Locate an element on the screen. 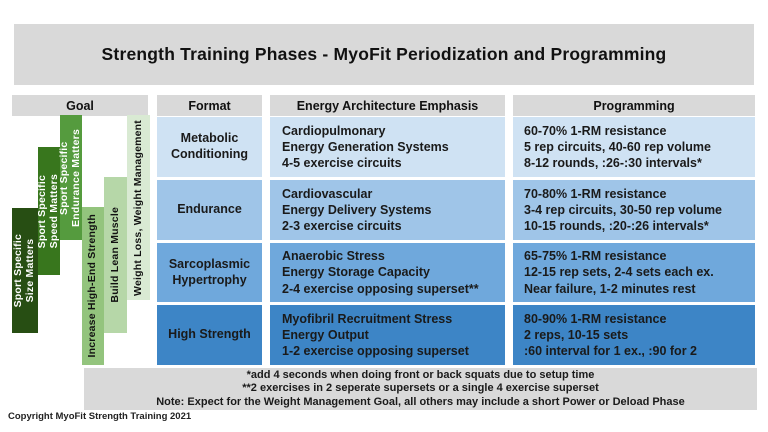  format-cell-high-strength: High Strength is located at coordinates (209, 335).